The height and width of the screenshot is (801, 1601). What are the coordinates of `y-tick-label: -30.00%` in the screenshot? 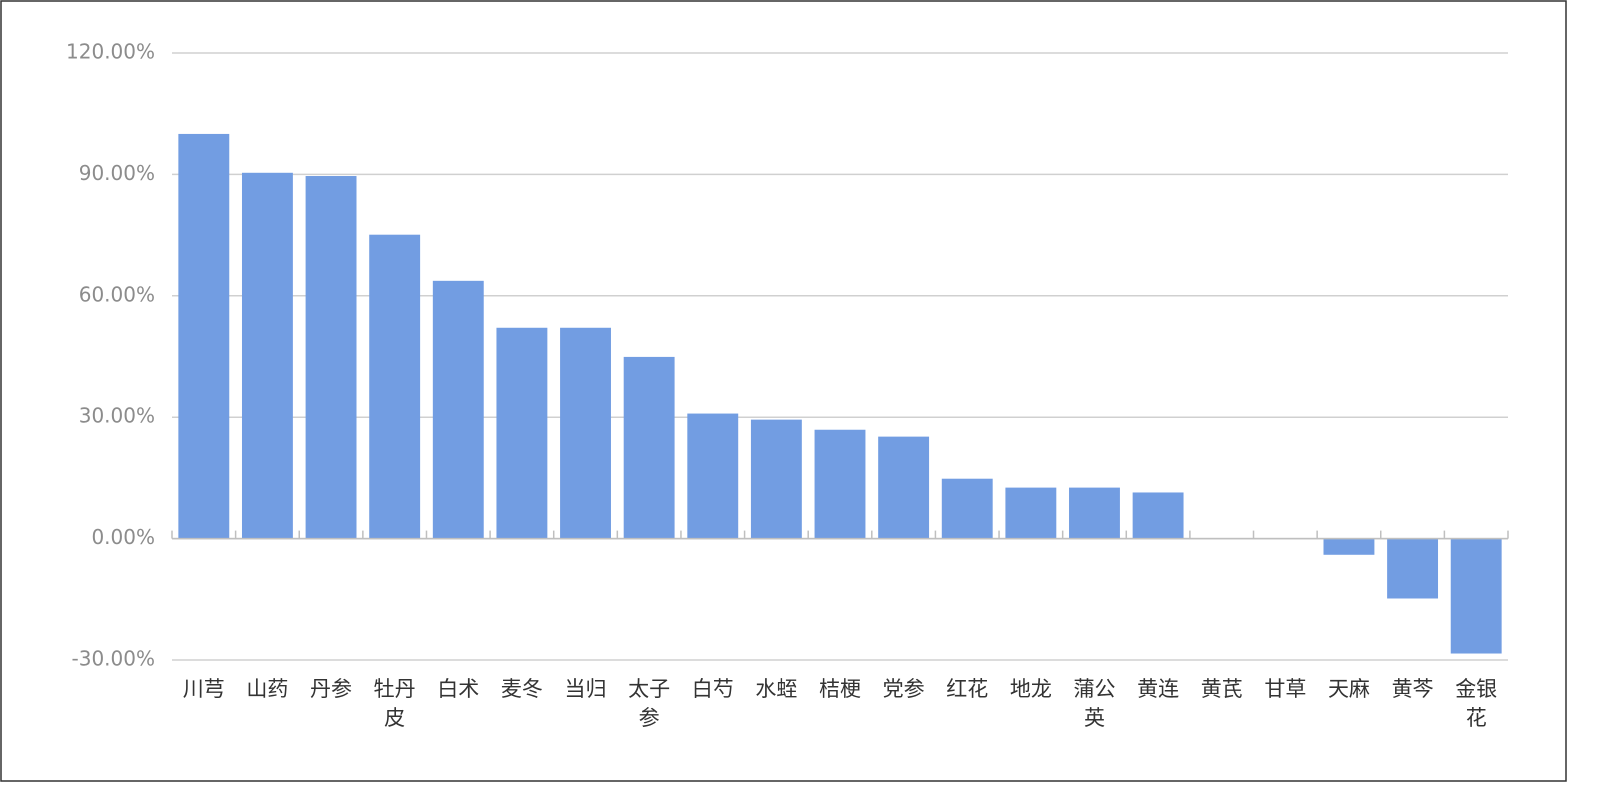 It's located at (113, 659).